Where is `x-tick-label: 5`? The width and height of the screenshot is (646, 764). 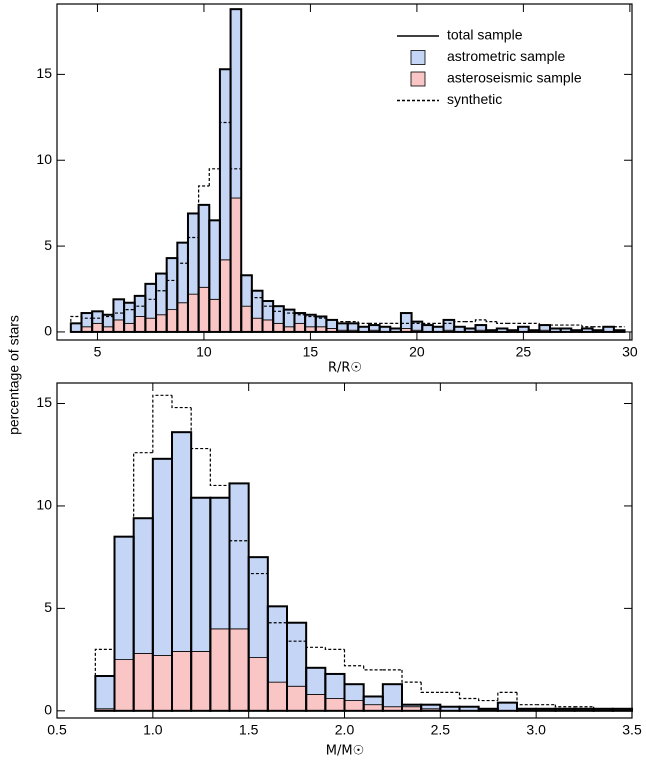 x-tick-label: 5 is located at coordinates (98, 352).